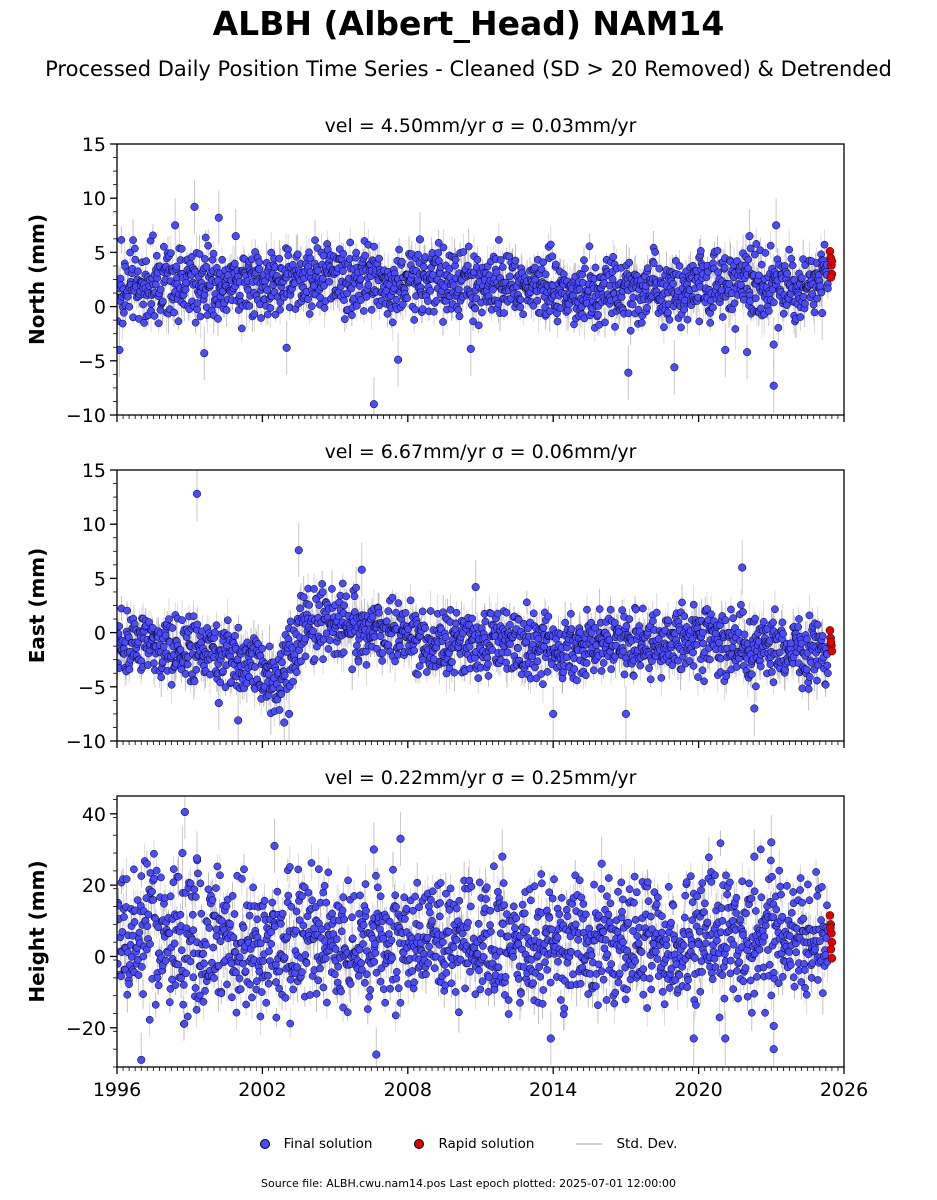 This screenshot has height=1200, width=937. I want to click on y-tick-label: −10, so click(86, 416).